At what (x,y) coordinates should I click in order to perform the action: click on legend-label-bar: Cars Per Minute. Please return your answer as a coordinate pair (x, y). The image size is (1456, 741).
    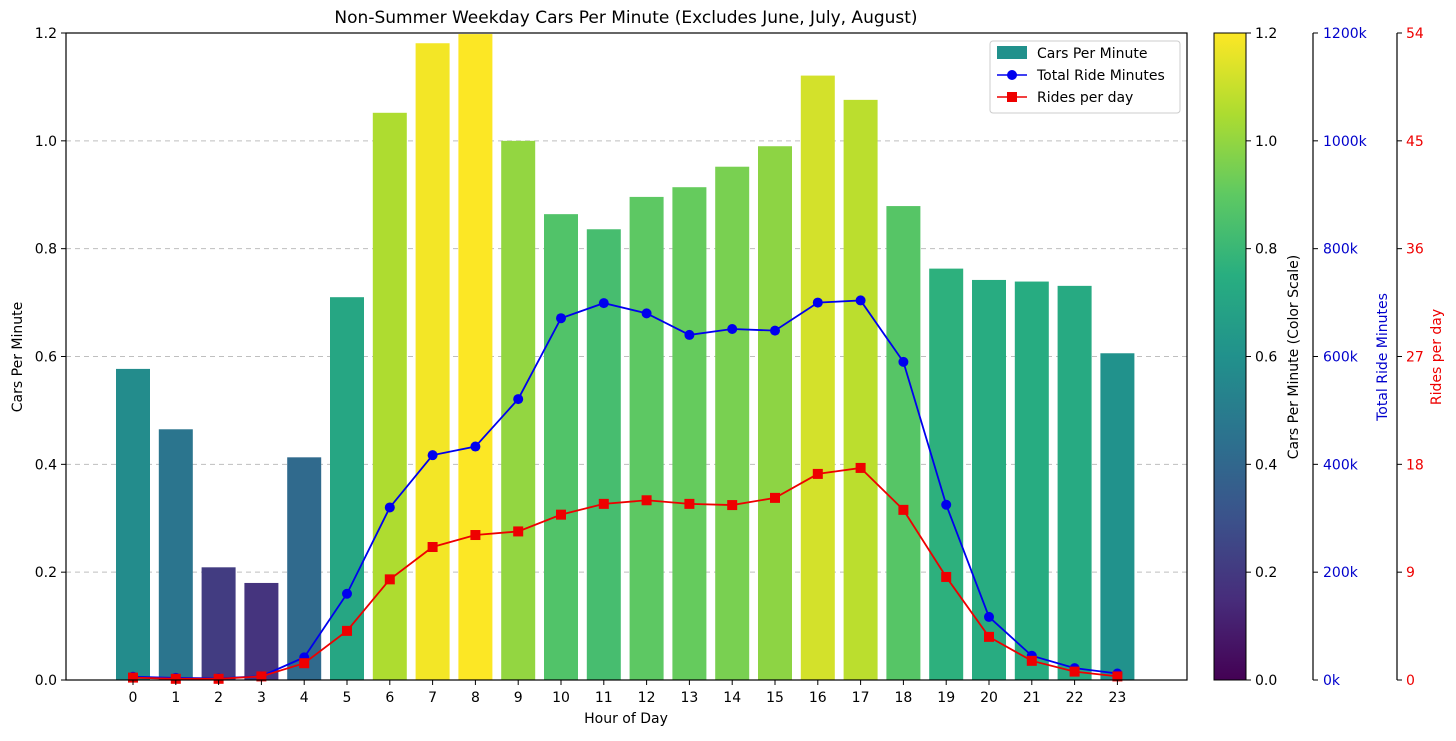
    Looking at the image, I should click on (1092, 54).